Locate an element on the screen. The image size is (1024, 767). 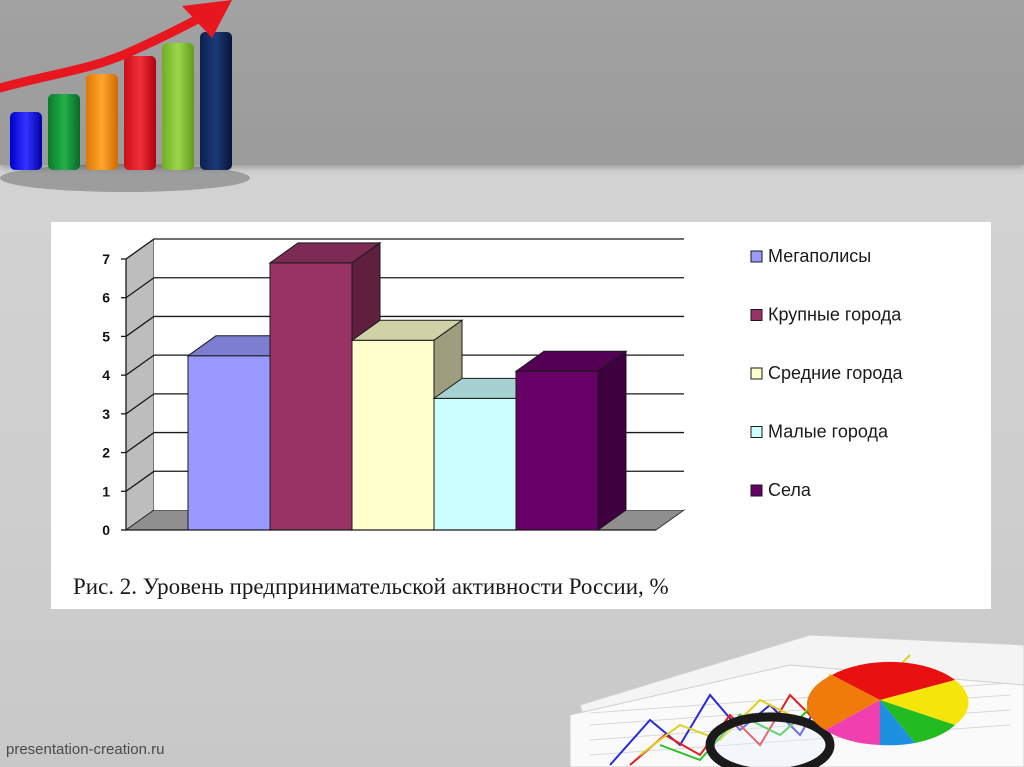
charts-magnifier-pie-illustration is located at coordinates (797, 700).